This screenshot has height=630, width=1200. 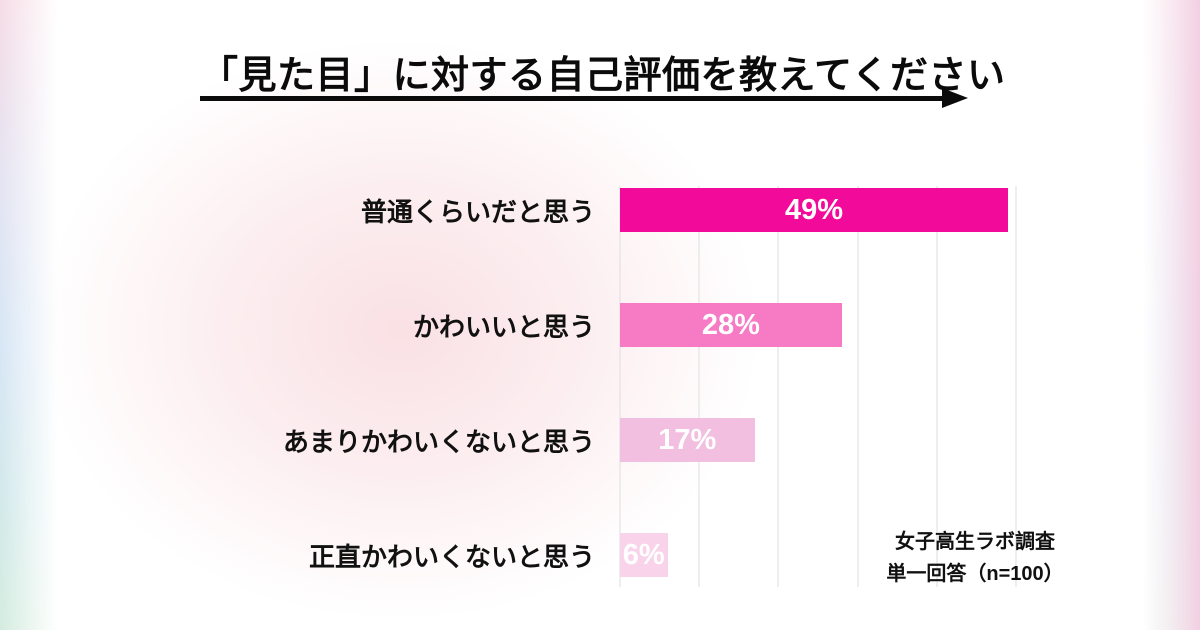 I want to click on bar-row: かわいいと思う 28%, so click(x=575, y=325).